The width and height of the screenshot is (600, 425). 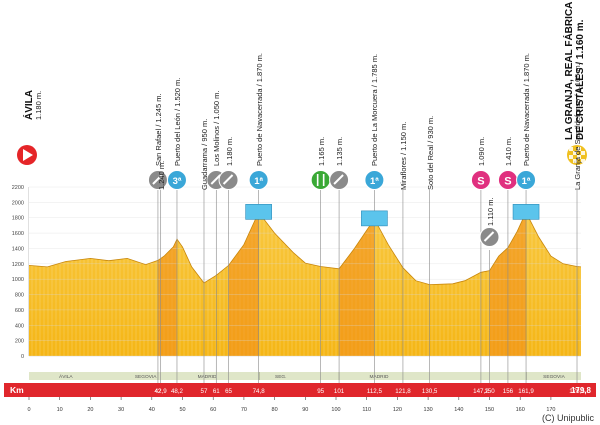 What do you see at coordinates (60, 410) in the screenshot?
I see `x-tick-label: 10` at bounding box center [60, 410].